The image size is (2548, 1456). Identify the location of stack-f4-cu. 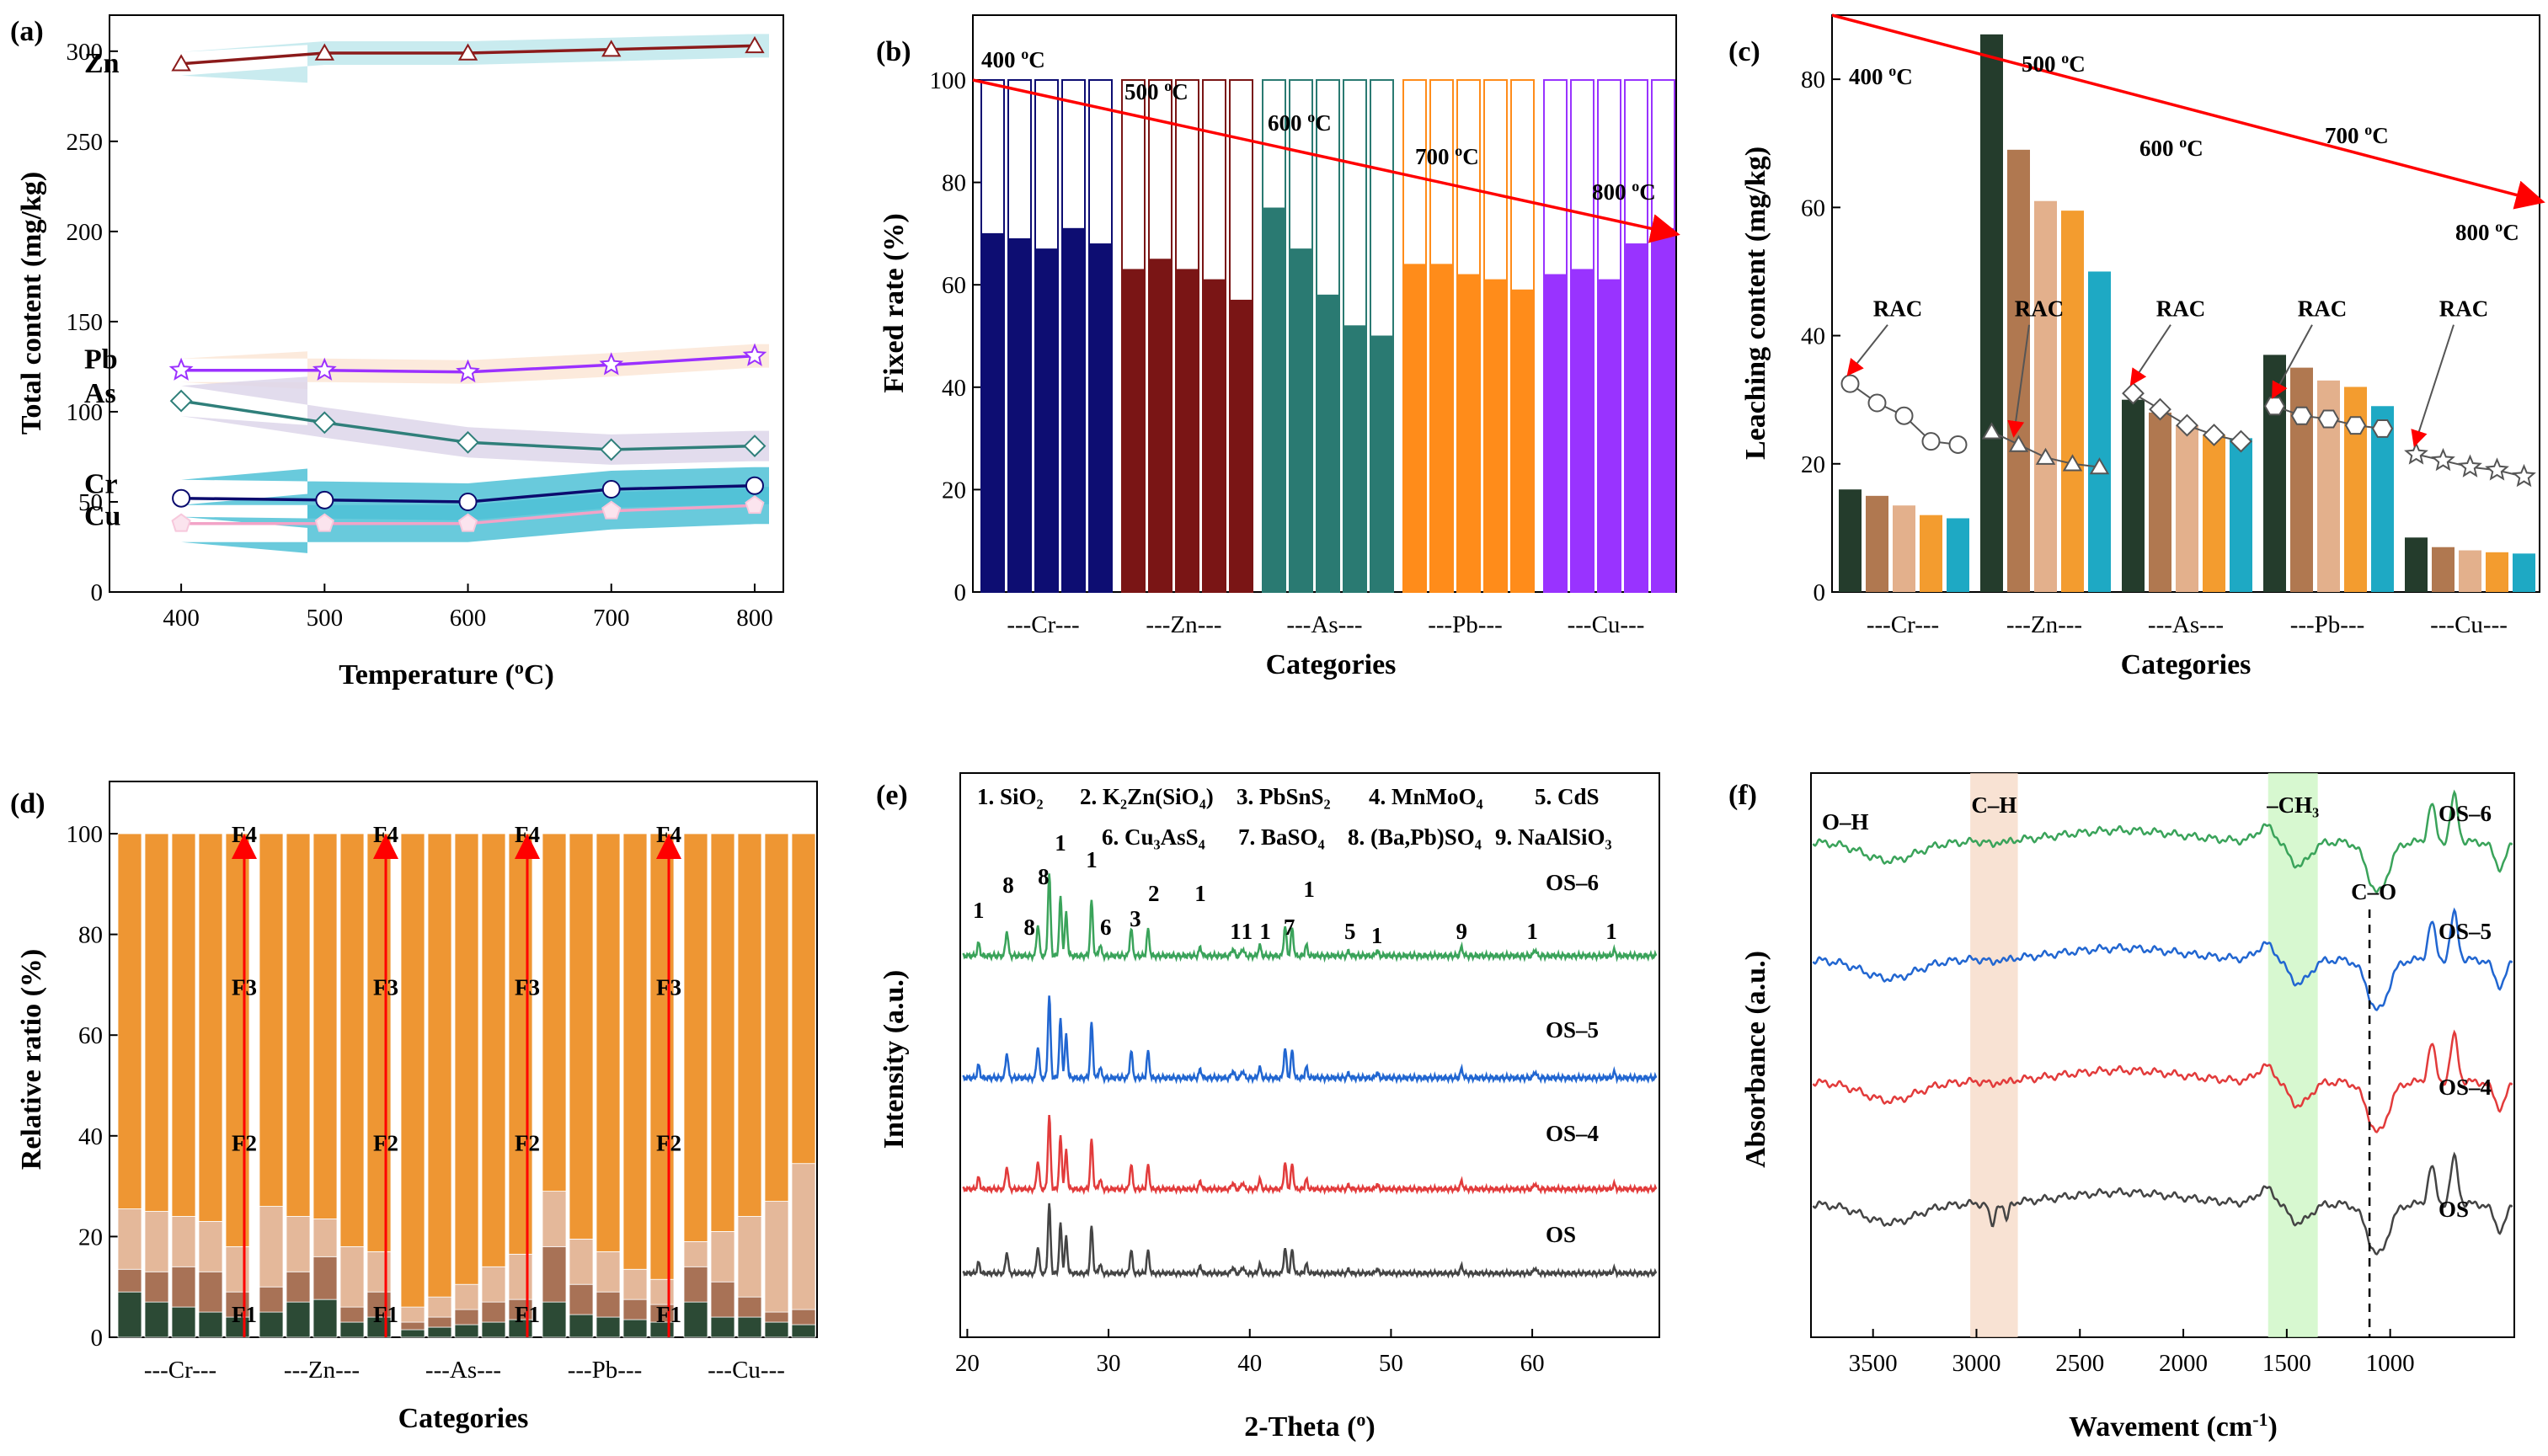
(723, 1032).